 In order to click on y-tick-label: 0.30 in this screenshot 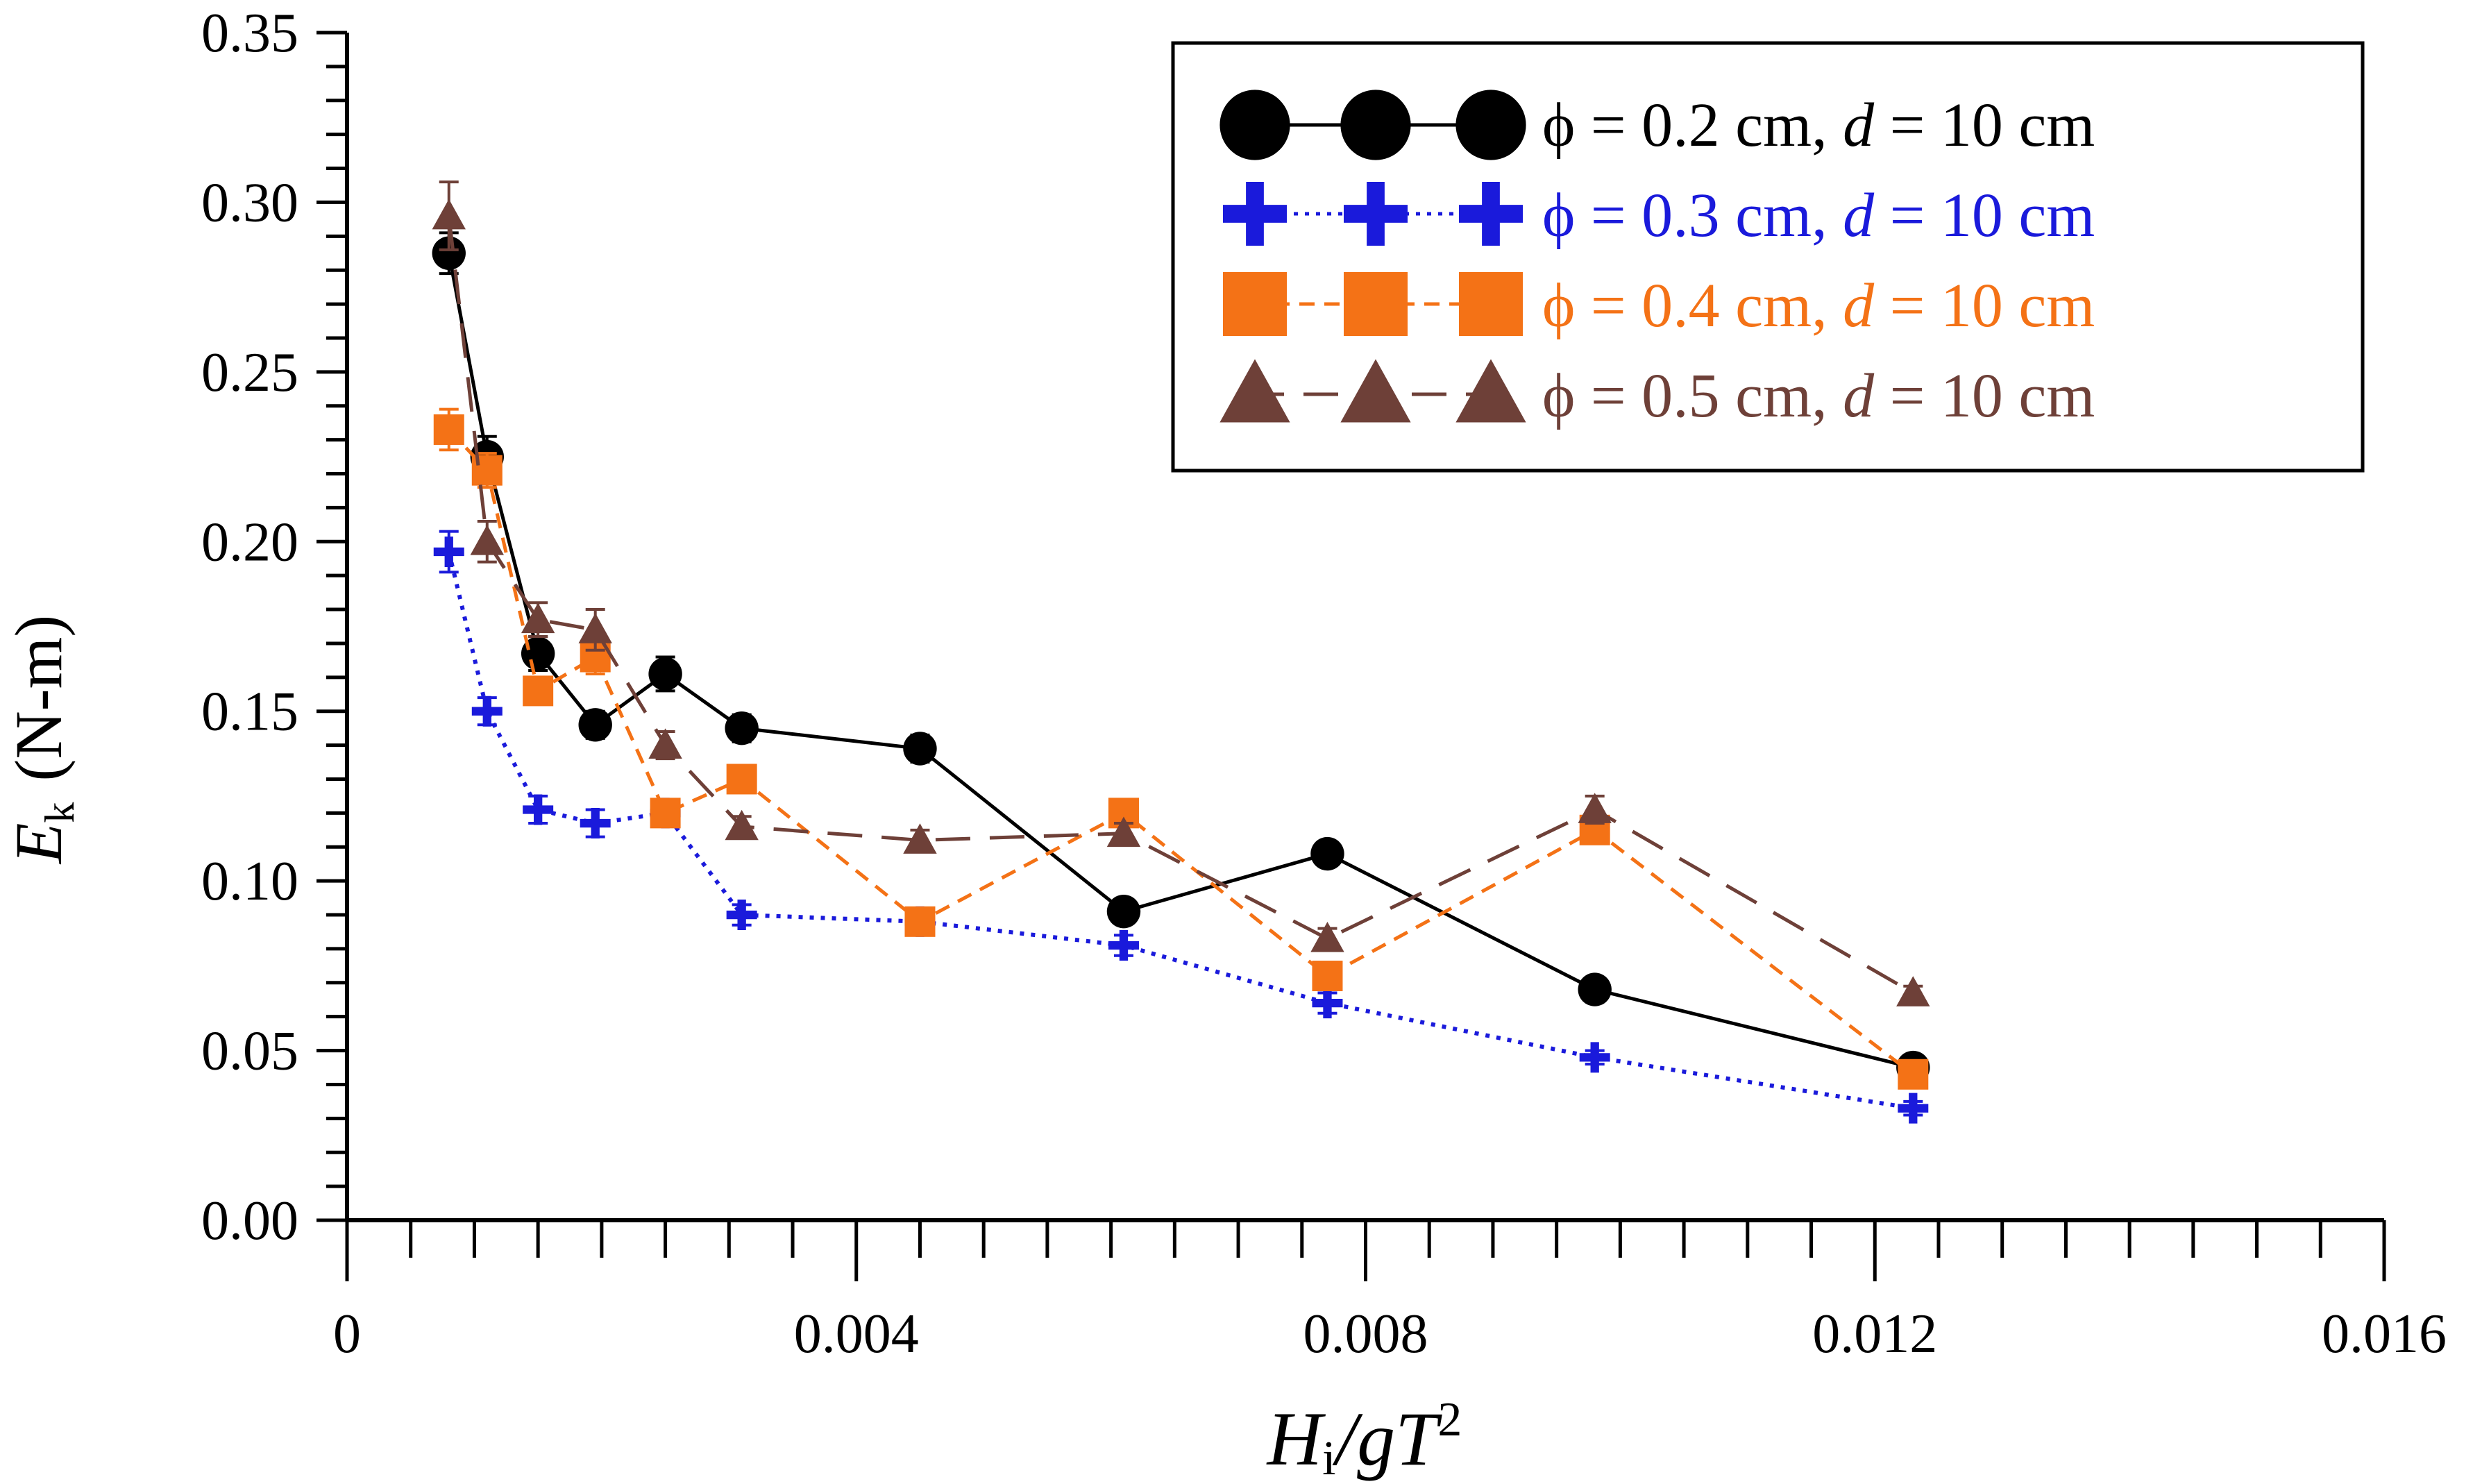, I will do `click(249, 203)`.